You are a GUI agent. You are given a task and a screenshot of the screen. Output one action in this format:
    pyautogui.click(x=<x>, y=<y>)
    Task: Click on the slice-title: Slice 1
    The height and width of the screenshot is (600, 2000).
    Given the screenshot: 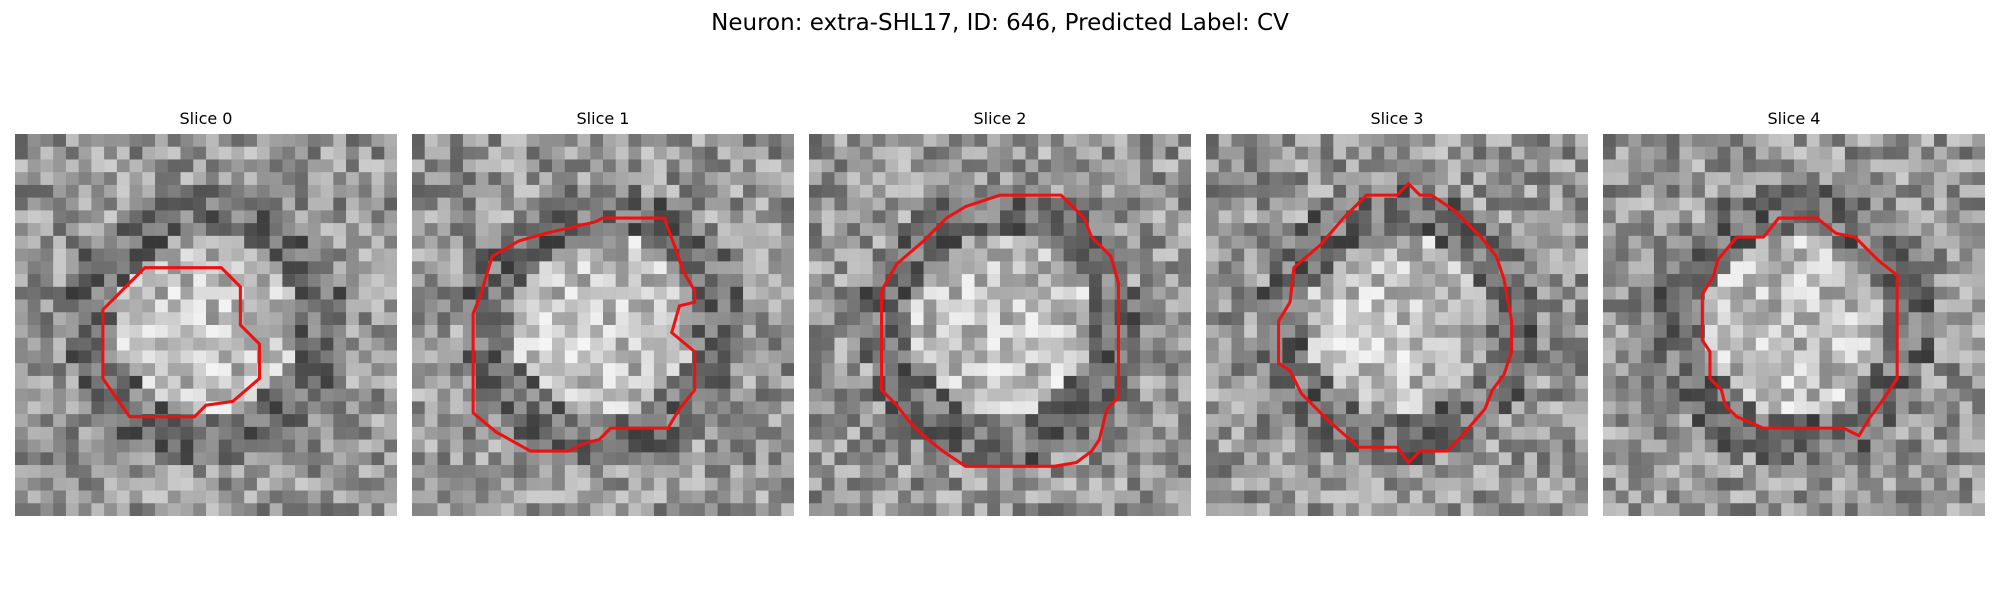 What is the action you would take?
    pyautogui.click(x=603, y=118)
    